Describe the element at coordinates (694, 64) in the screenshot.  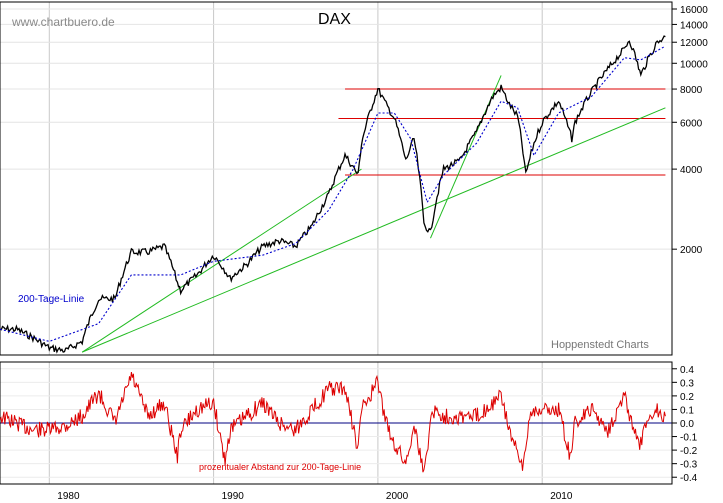
I see `y-tick-label-top: 10000` at that location.